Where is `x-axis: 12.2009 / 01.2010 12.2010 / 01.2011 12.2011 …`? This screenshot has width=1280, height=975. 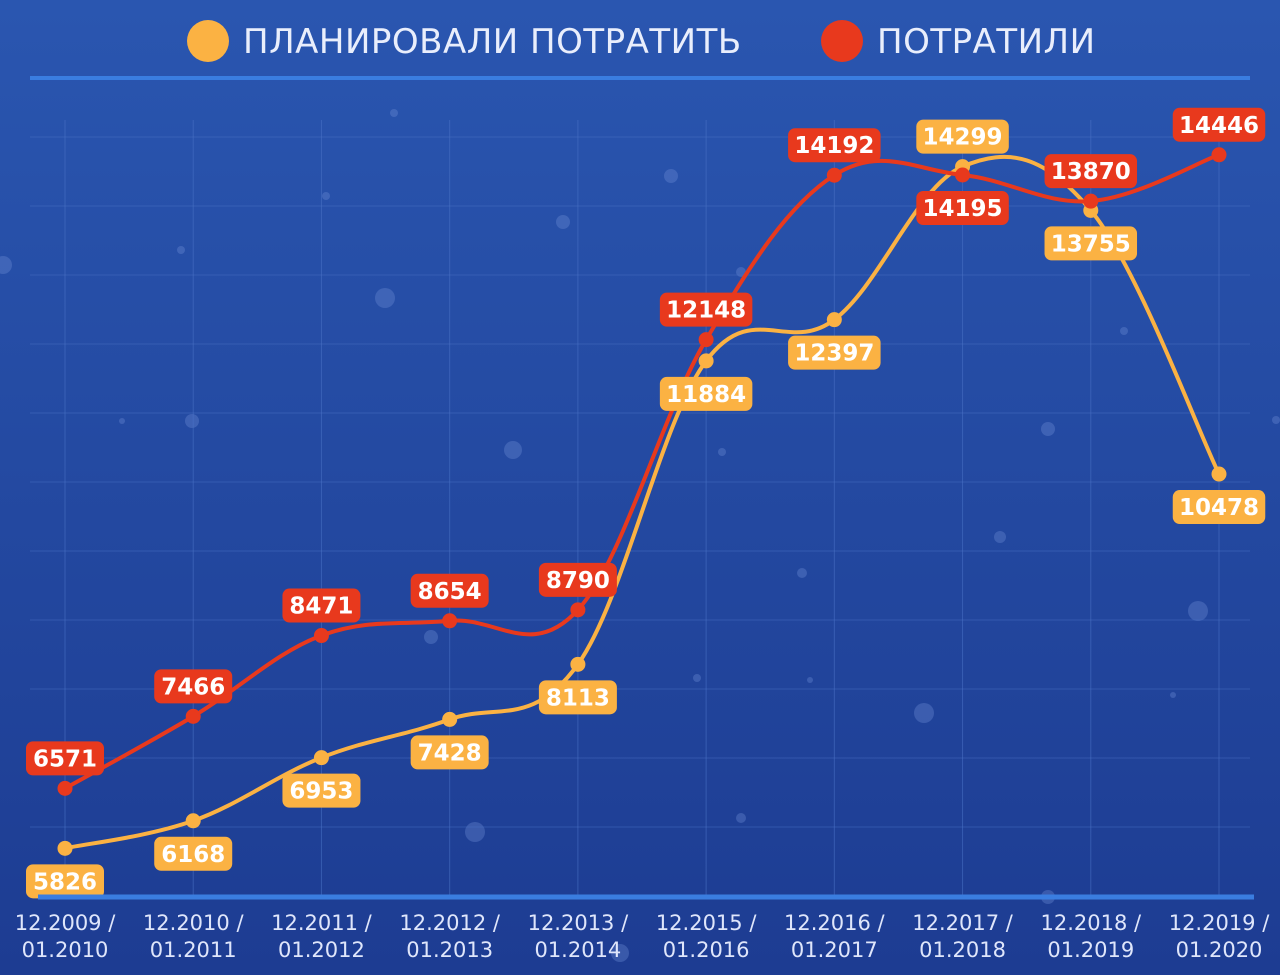 x-axis: 12.2009 / 01.2010 12.2010 / 01.2011 12.2011 … is located at coordinates (643, 928).